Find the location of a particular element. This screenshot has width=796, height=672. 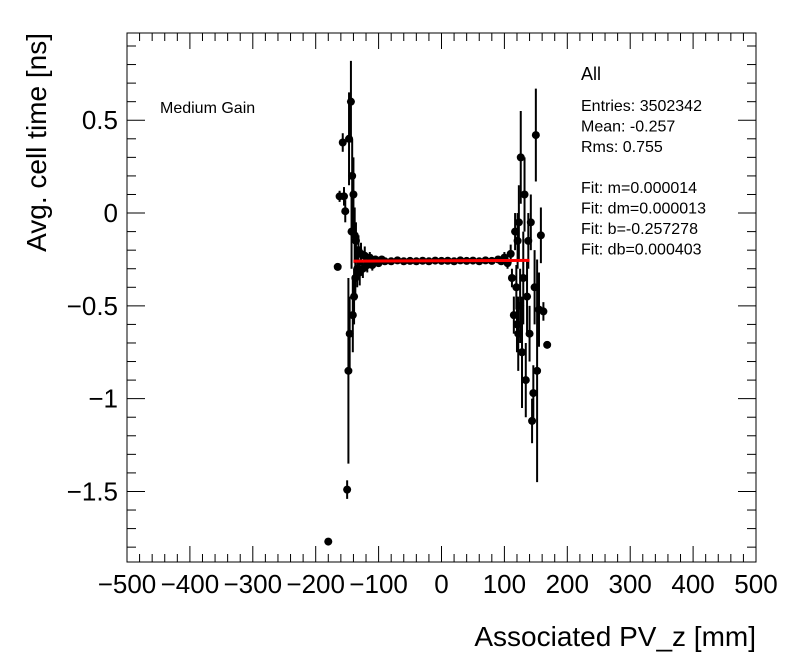

x-tick-label: 200 is located at coordinates (567, 584).